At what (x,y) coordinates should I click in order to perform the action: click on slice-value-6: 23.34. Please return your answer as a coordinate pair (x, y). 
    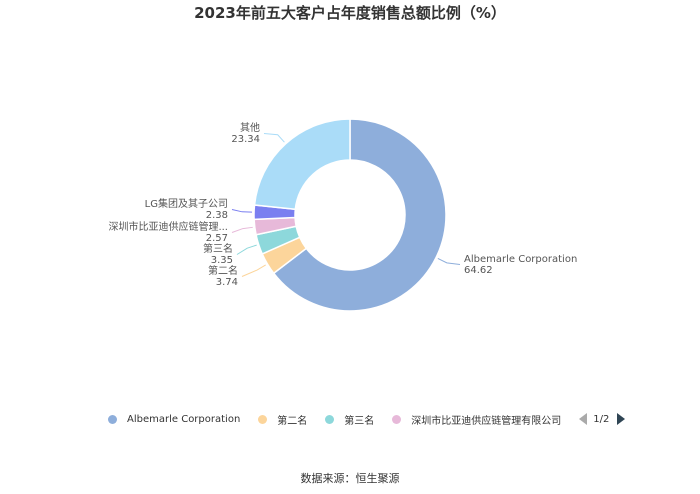
    Looking at the image, I should click on (245, 139).